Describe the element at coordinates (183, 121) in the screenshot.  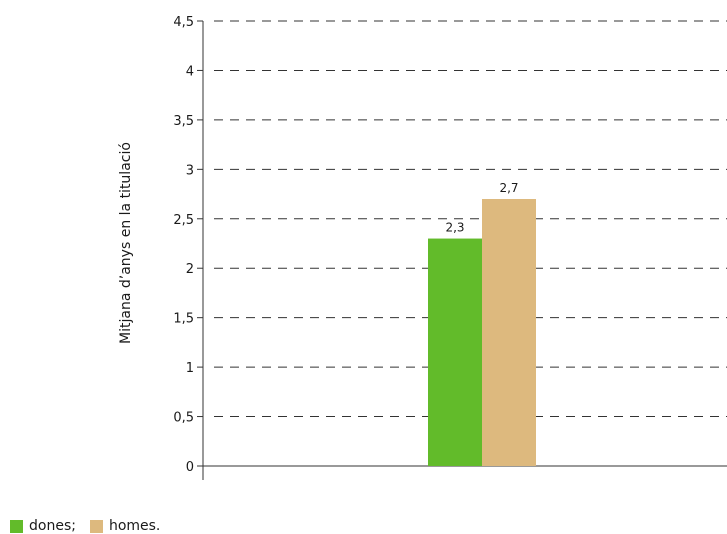
I see `y-tick-label: 3,5` at that location.